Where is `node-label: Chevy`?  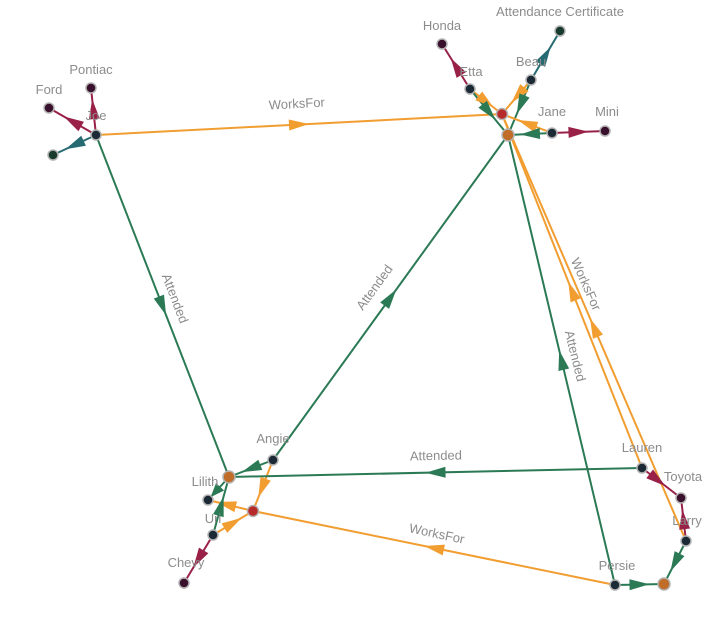 node-label: Chevy is located at coordinates (186, 562).